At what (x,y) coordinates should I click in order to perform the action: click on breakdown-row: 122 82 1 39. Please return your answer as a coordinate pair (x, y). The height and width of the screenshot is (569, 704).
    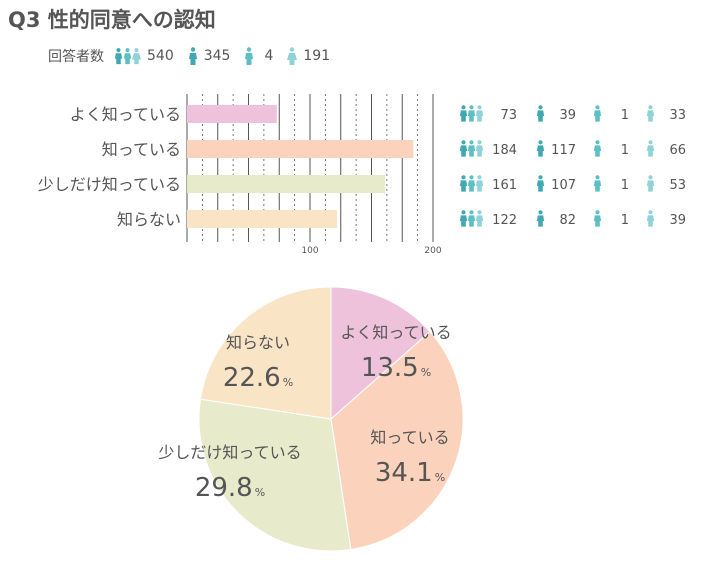
    Looking at the image, I should click on (572, 219).